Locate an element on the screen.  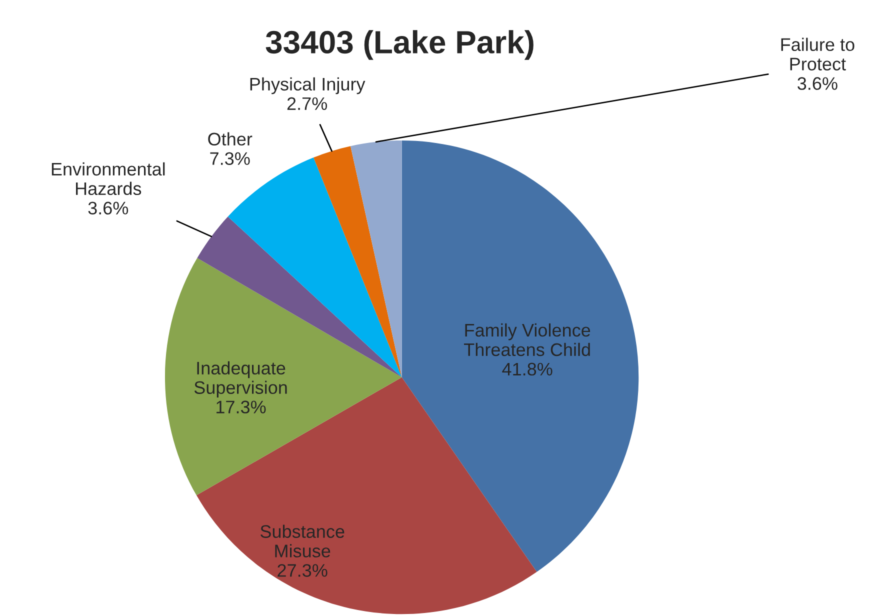
slice-label: Family Violence Threatens Child is located at coordinates (527, 339).